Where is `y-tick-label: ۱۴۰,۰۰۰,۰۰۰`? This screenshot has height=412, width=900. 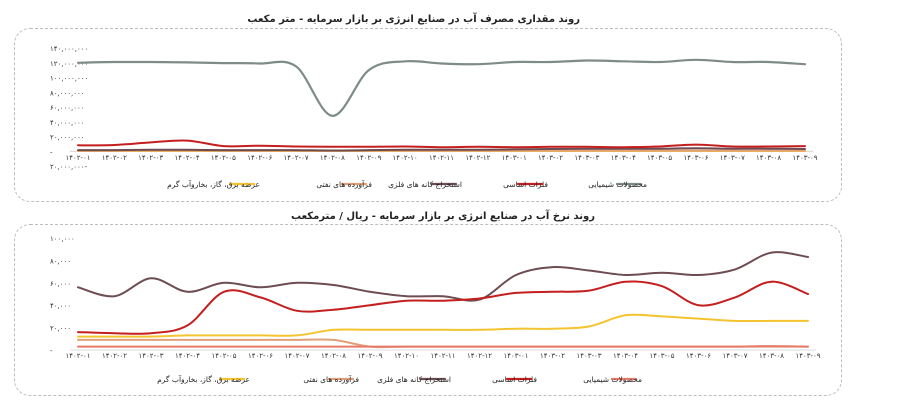 y-tick-label: ۱۴۰,۰۰۰,۰۰۰ is located at coordinates (69, 49).